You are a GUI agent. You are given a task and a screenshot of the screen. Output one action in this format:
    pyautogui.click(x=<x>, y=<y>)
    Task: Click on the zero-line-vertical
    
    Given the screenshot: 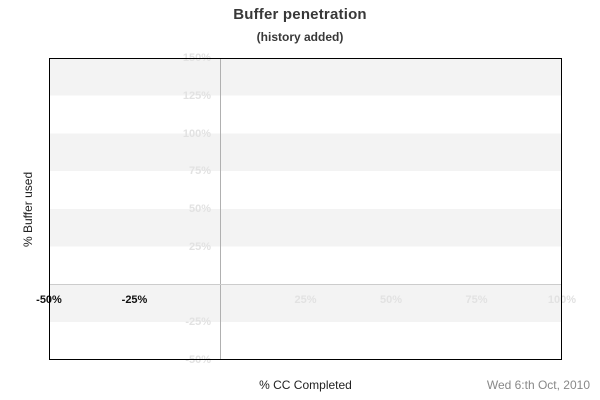 What is the action you would take?
    pyautogui.click(x=220, y=209)
    